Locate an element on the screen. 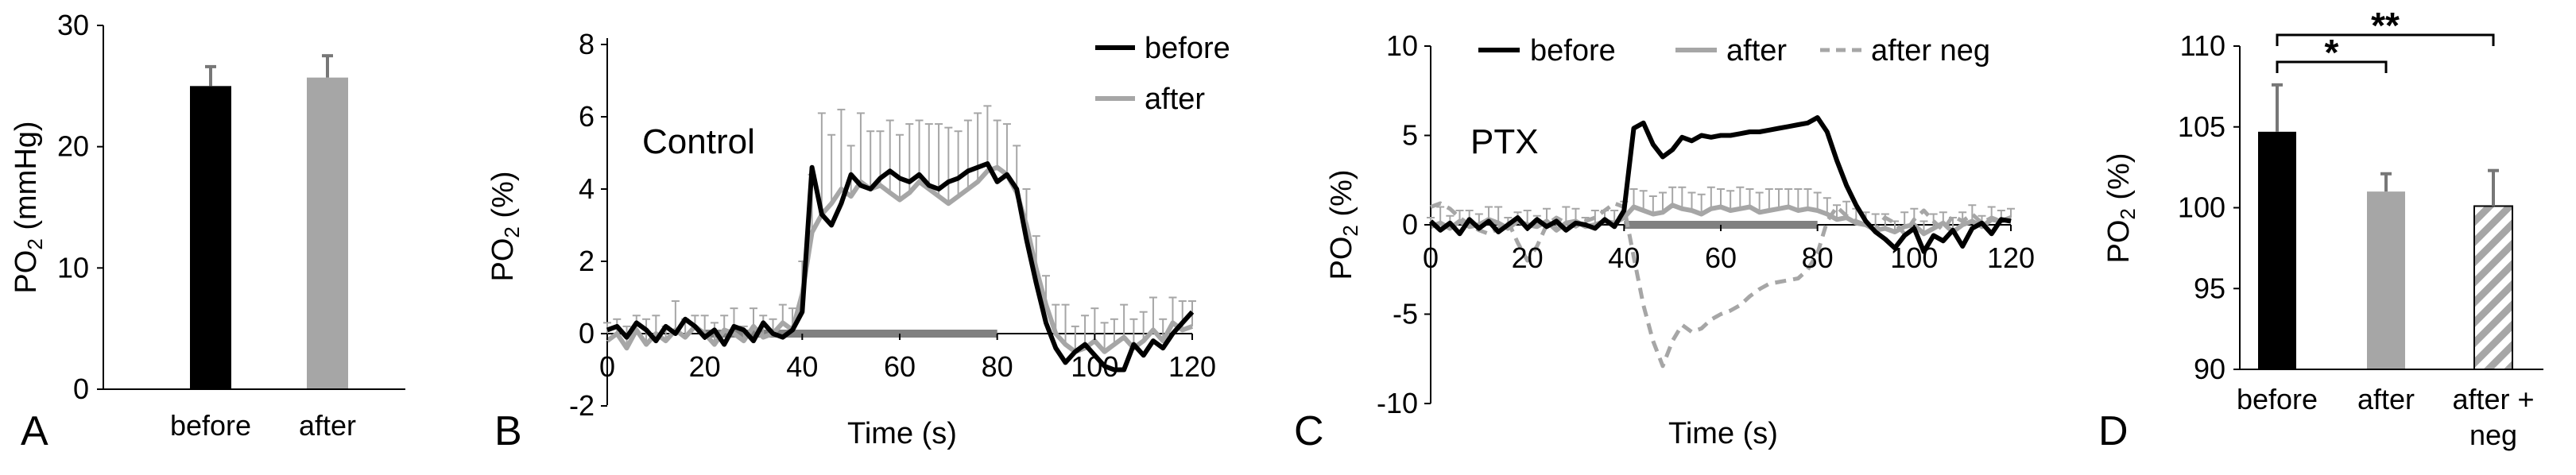 The width and height of the screenshot is (2576, 475). c-y-tick-label: 10 is located at coordinates (1402, 45).